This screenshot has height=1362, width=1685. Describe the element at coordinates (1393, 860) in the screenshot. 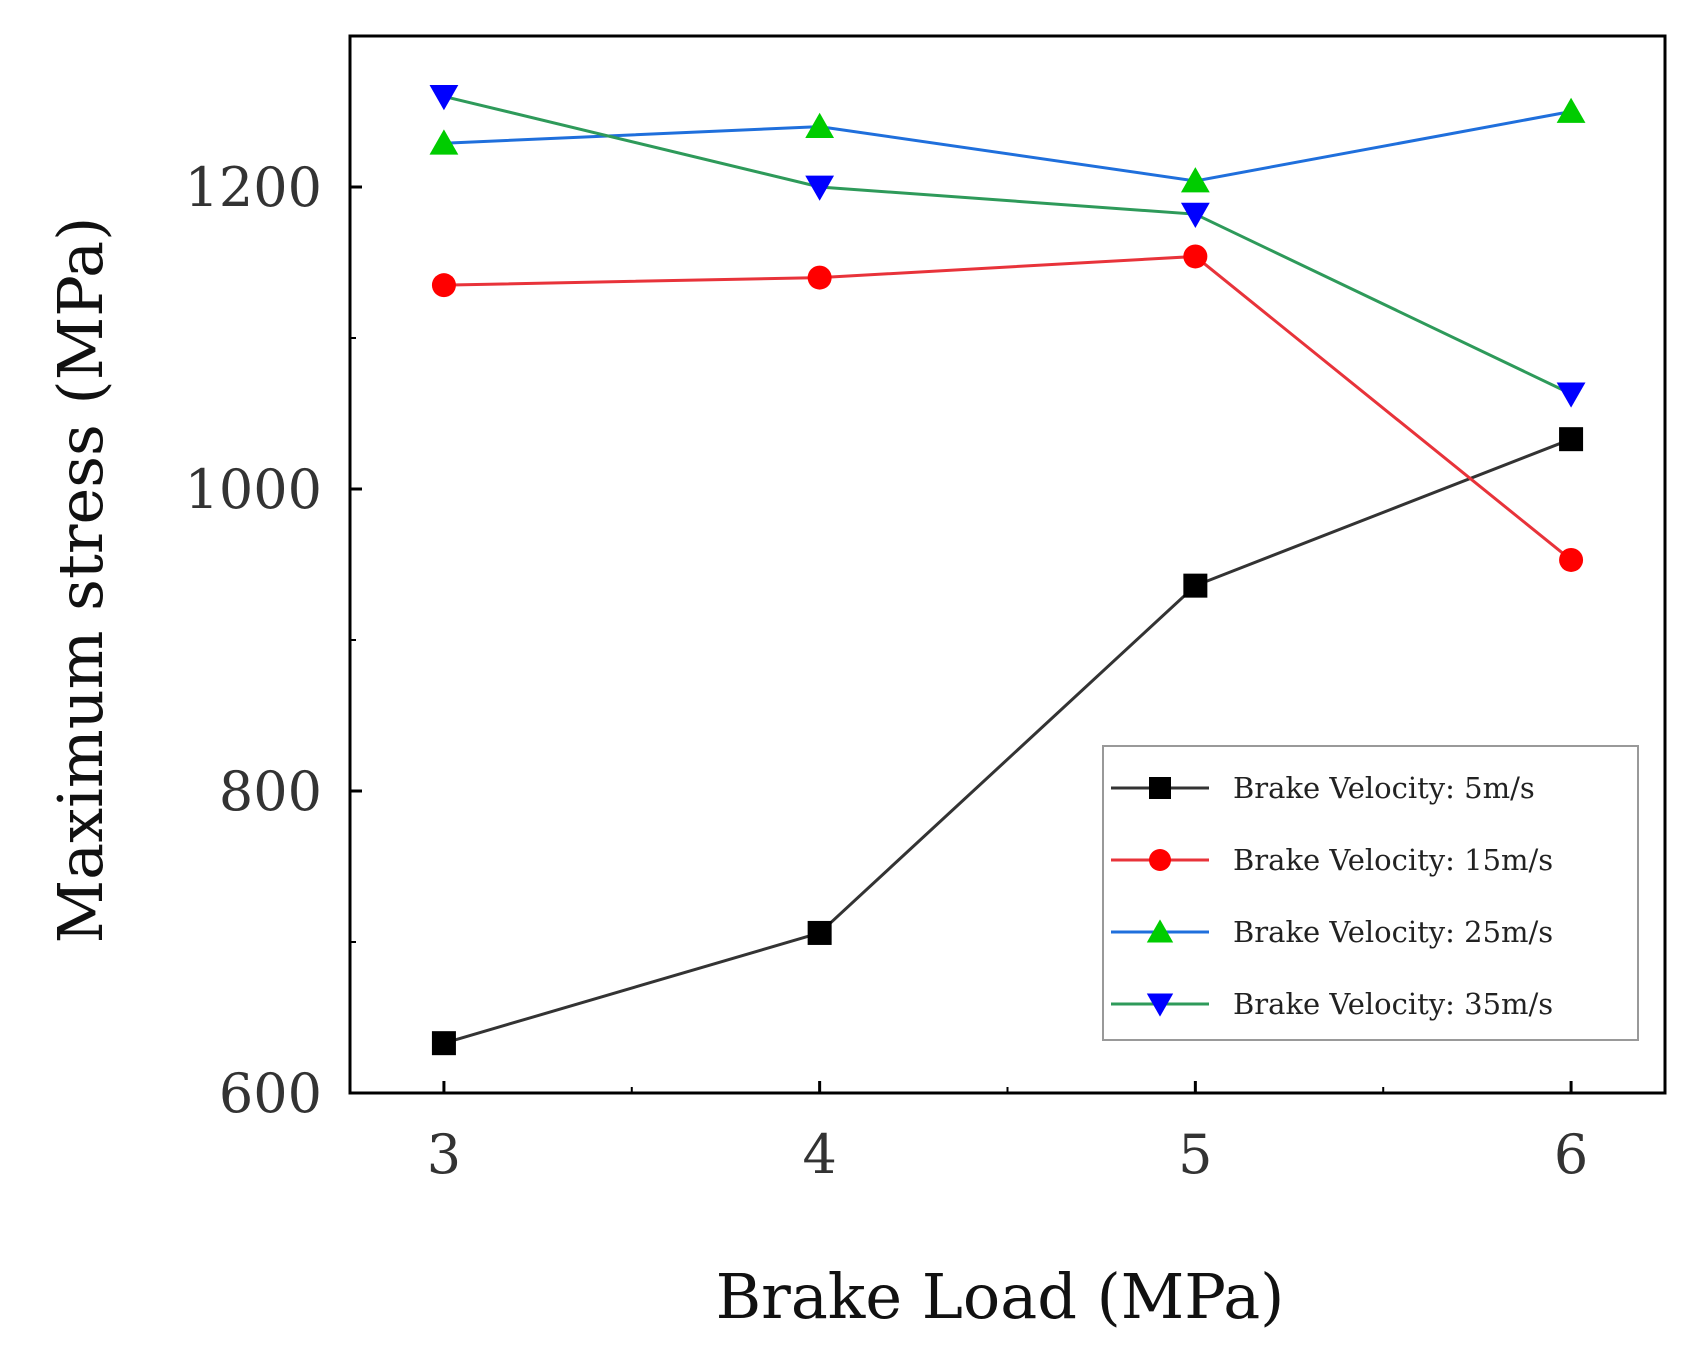

I see `legend-label-2: Brake Velocity: 15m/s` at that location.